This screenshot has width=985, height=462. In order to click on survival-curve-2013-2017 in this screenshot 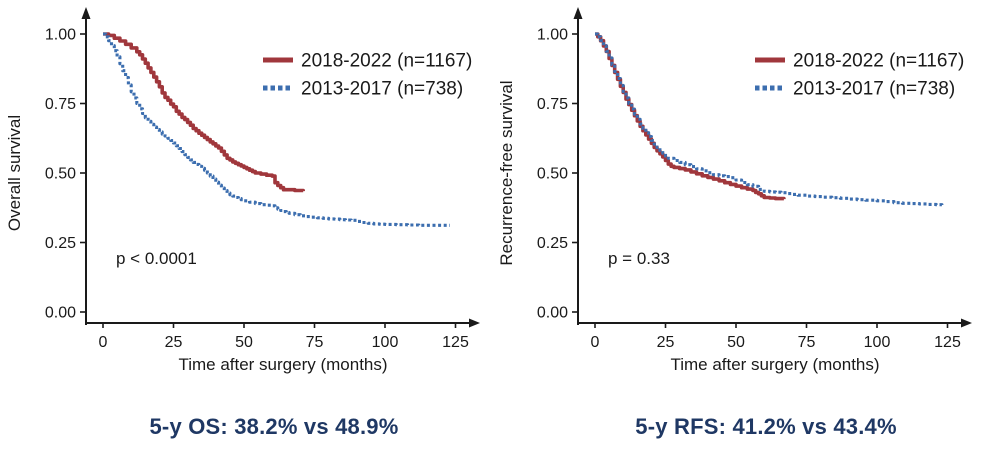, I will do `click(276, 129)`.